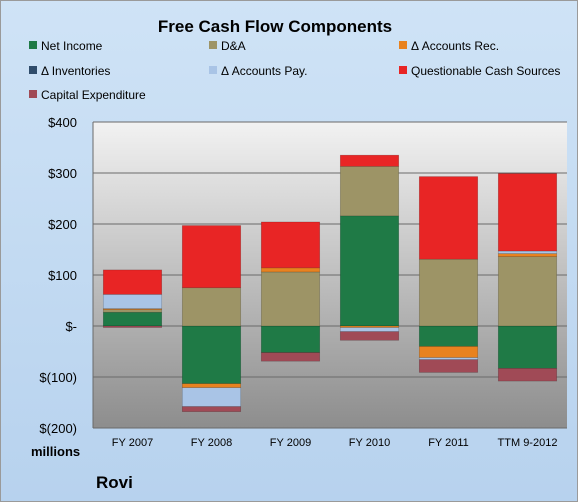  I want to click on y-tick-label: $100, so click(62, 275).